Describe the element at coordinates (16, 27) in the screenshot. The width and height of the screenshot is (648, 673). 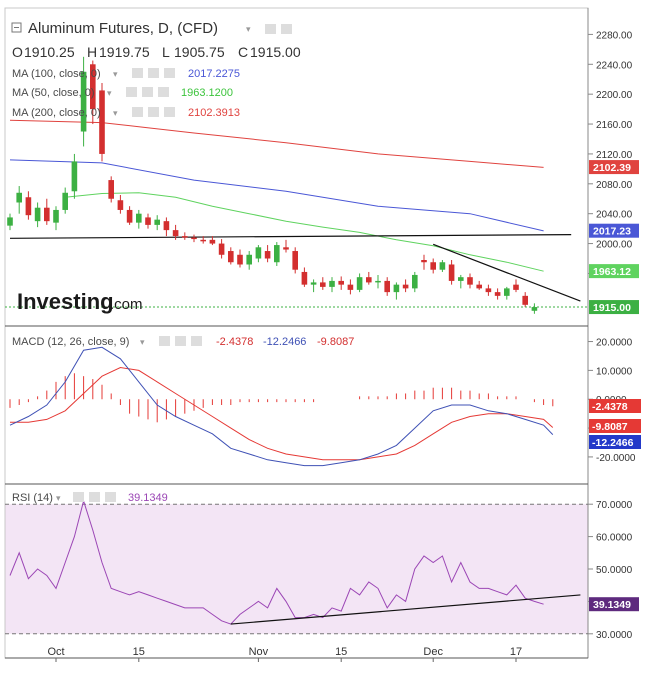
I see `collapse-icon` at that location.